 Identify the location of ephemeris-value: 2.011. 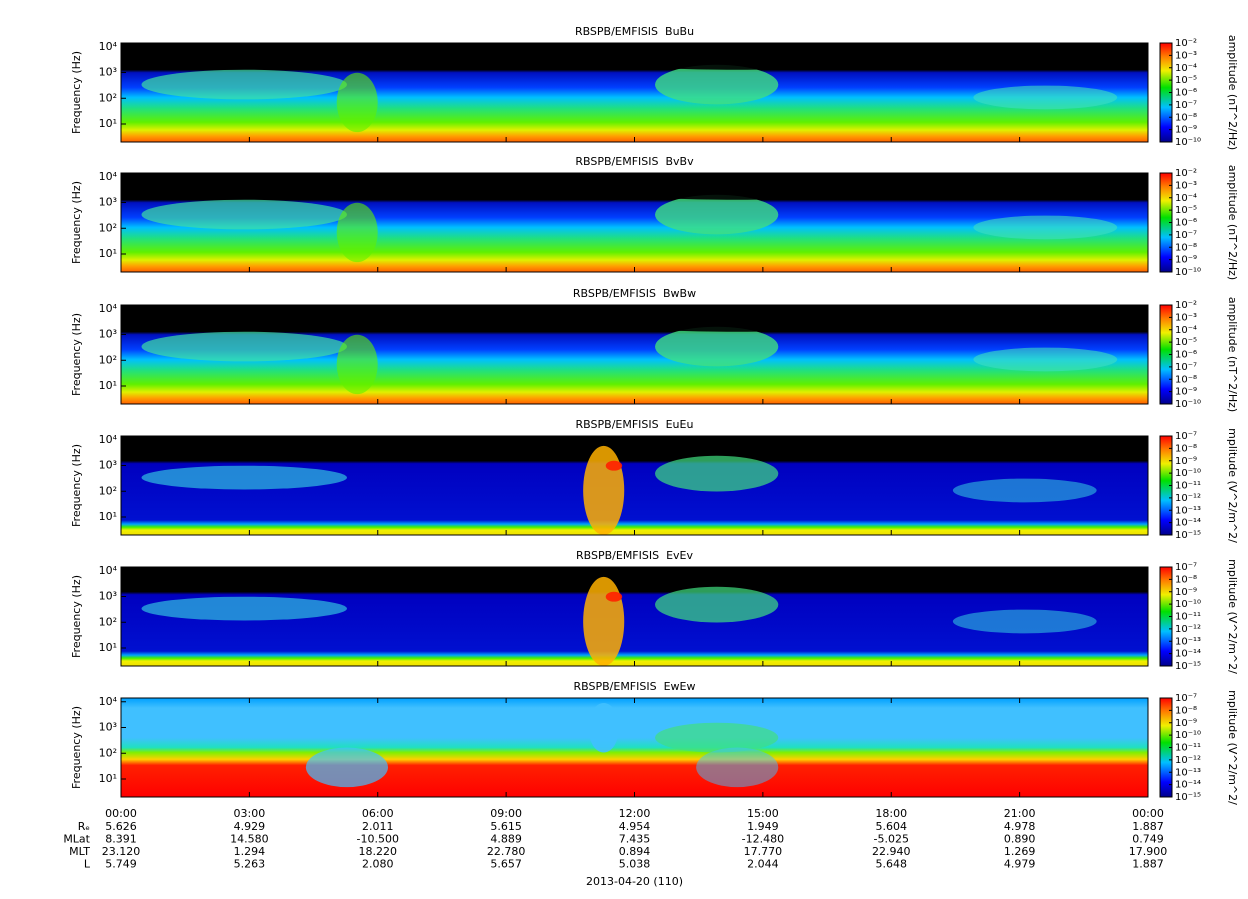
(378, 826).